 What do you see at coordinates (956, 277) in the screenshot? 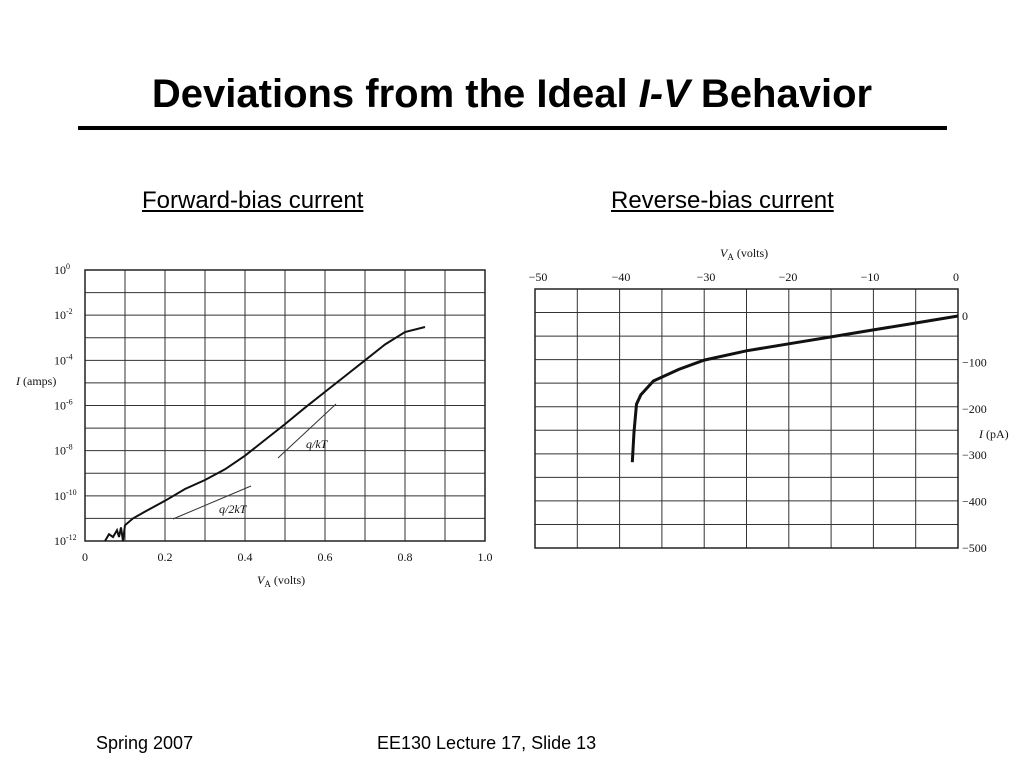
I see `reverse-x-tick-label: 0` at bounding box center [956, 277].